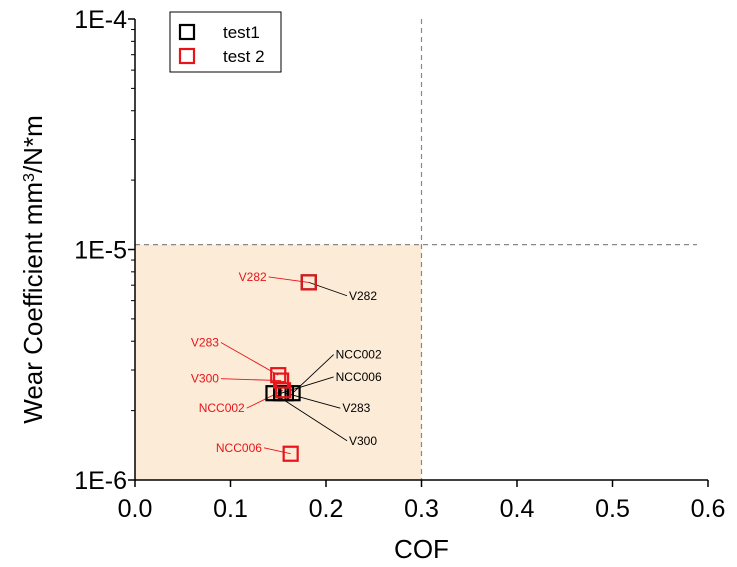  What do you see at coordinates (244, 56) in the screenshot?
I see `legend-label: test 2` at bounding box center [244, 56].